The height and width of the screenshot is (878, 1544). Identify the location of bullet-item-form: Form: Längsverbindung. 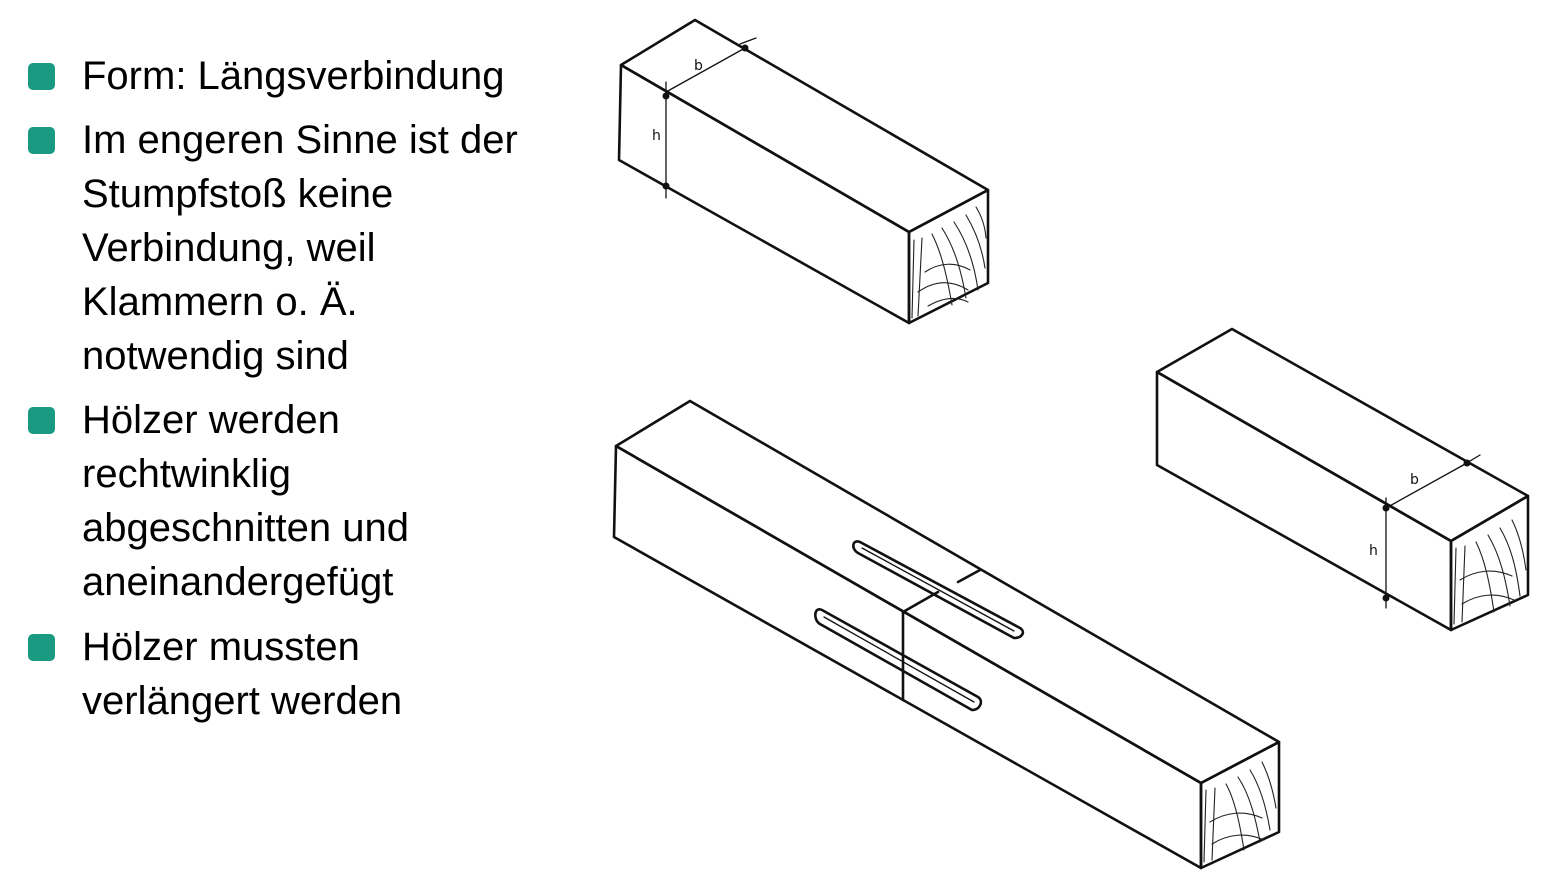
(315, 76).